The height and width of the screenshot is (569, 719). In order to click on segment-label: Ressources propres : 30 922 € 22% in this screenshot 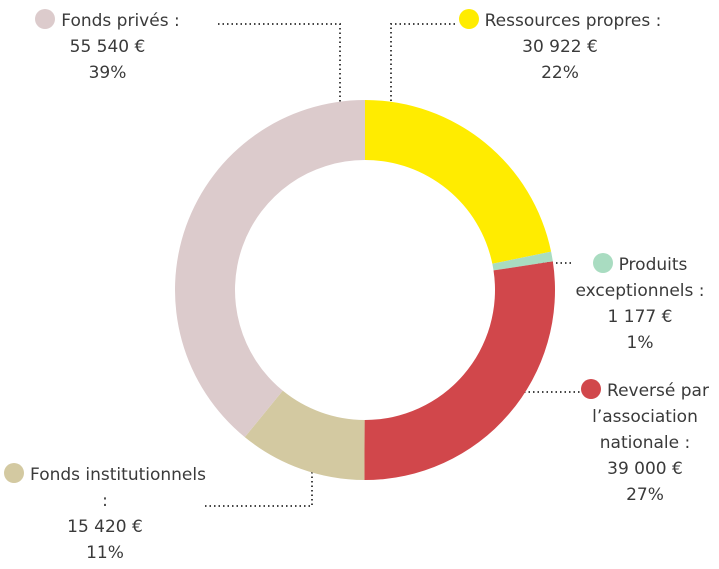, I will do `click(560, 47)`.